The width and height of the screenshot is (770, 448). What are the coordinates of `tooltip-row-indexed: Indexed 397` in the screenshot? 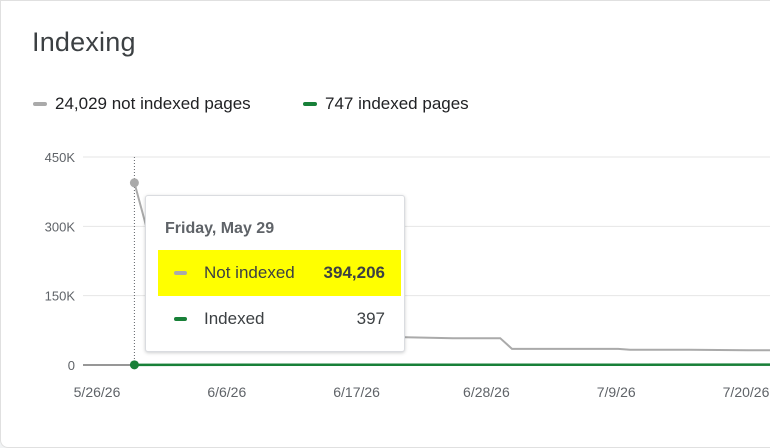 It's located at (279, 319).